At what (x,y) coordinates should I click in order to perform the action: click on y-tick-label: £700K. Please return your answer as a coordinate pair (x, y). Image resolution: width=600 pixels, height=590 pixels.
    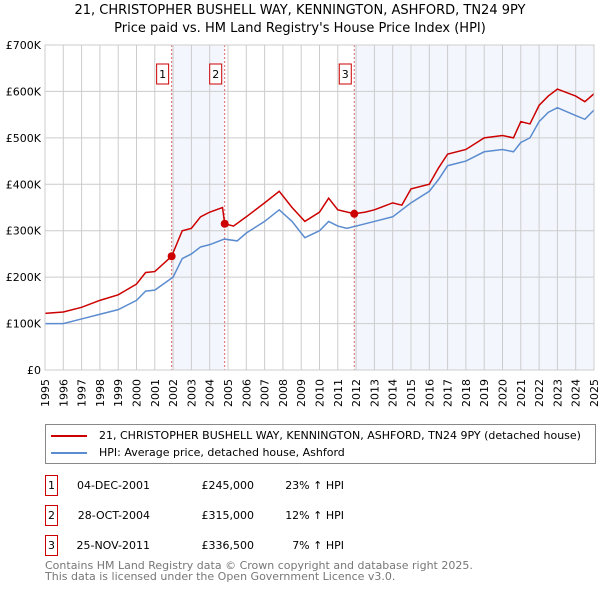
    Looking at the image, I should click on (24, 45).